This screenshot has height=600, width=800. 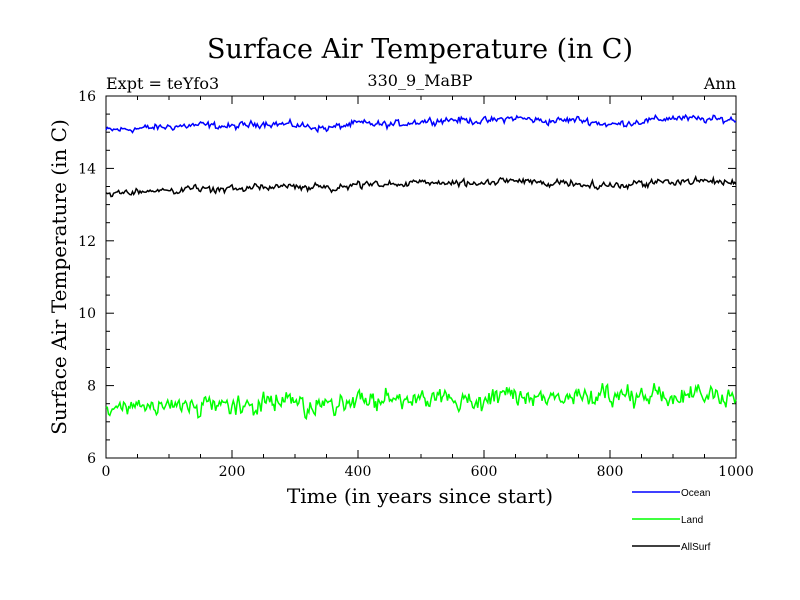 What do you see at coordinates (736, 472) in the screenshot?
I see `x-tick-label: 1000` at bounding box center [736, 472].